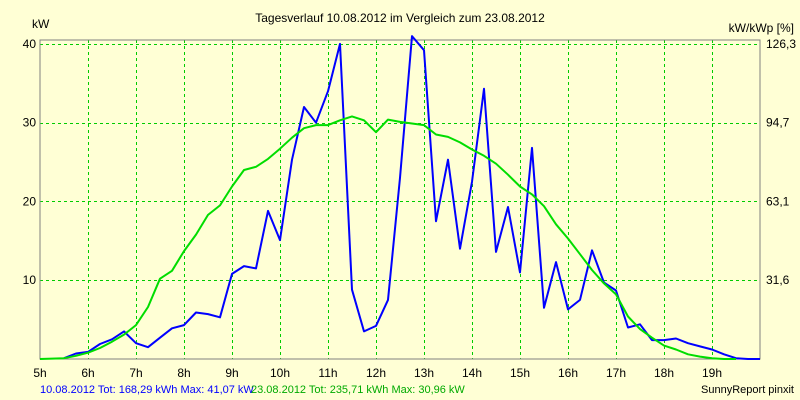 The height and width of the screenshot is (400, 800). What do you see at coordinates (761, 28) in the screenshot?
I see `y-axis-right-label: kW/kWp [%]` at bounding box center [761, 28].